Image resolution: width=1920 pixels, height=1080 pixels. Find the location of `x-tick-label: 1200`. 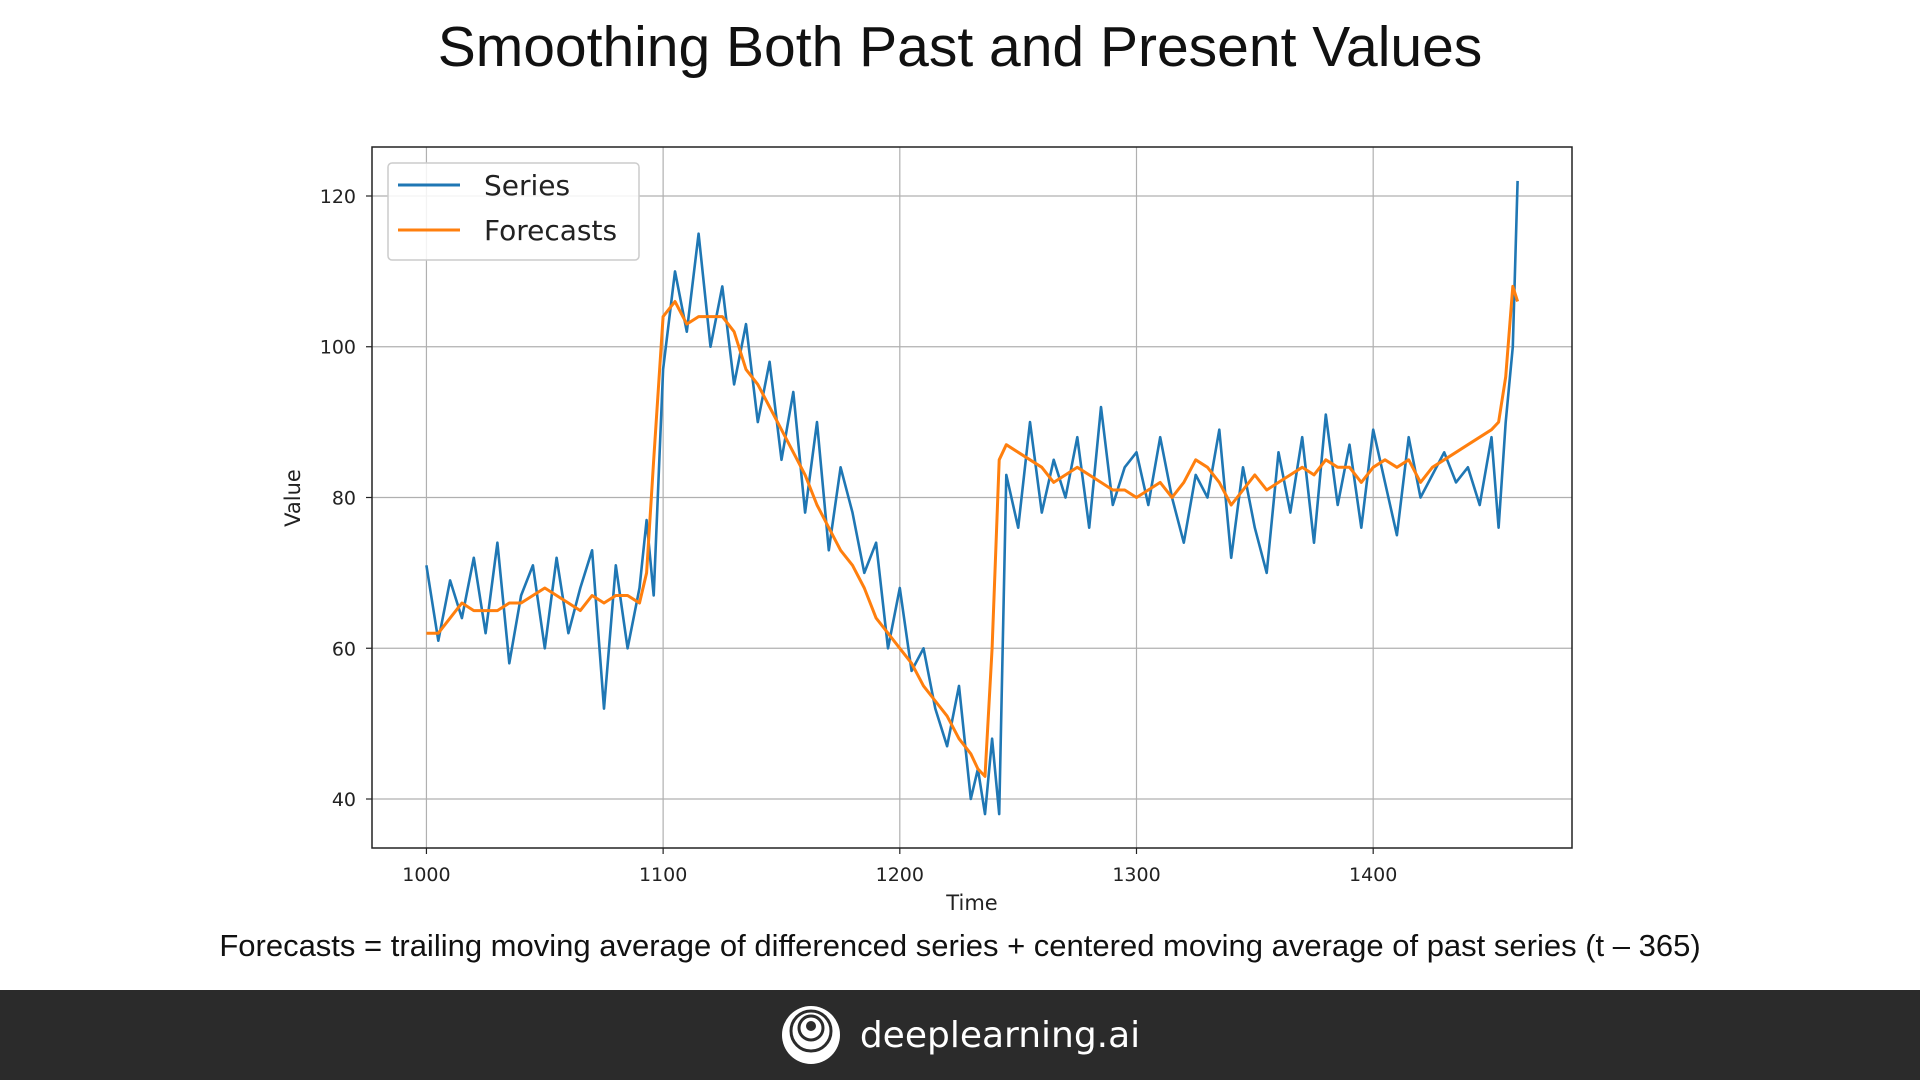

x-tick-label: 1200 is located at coordinates (900, 875).